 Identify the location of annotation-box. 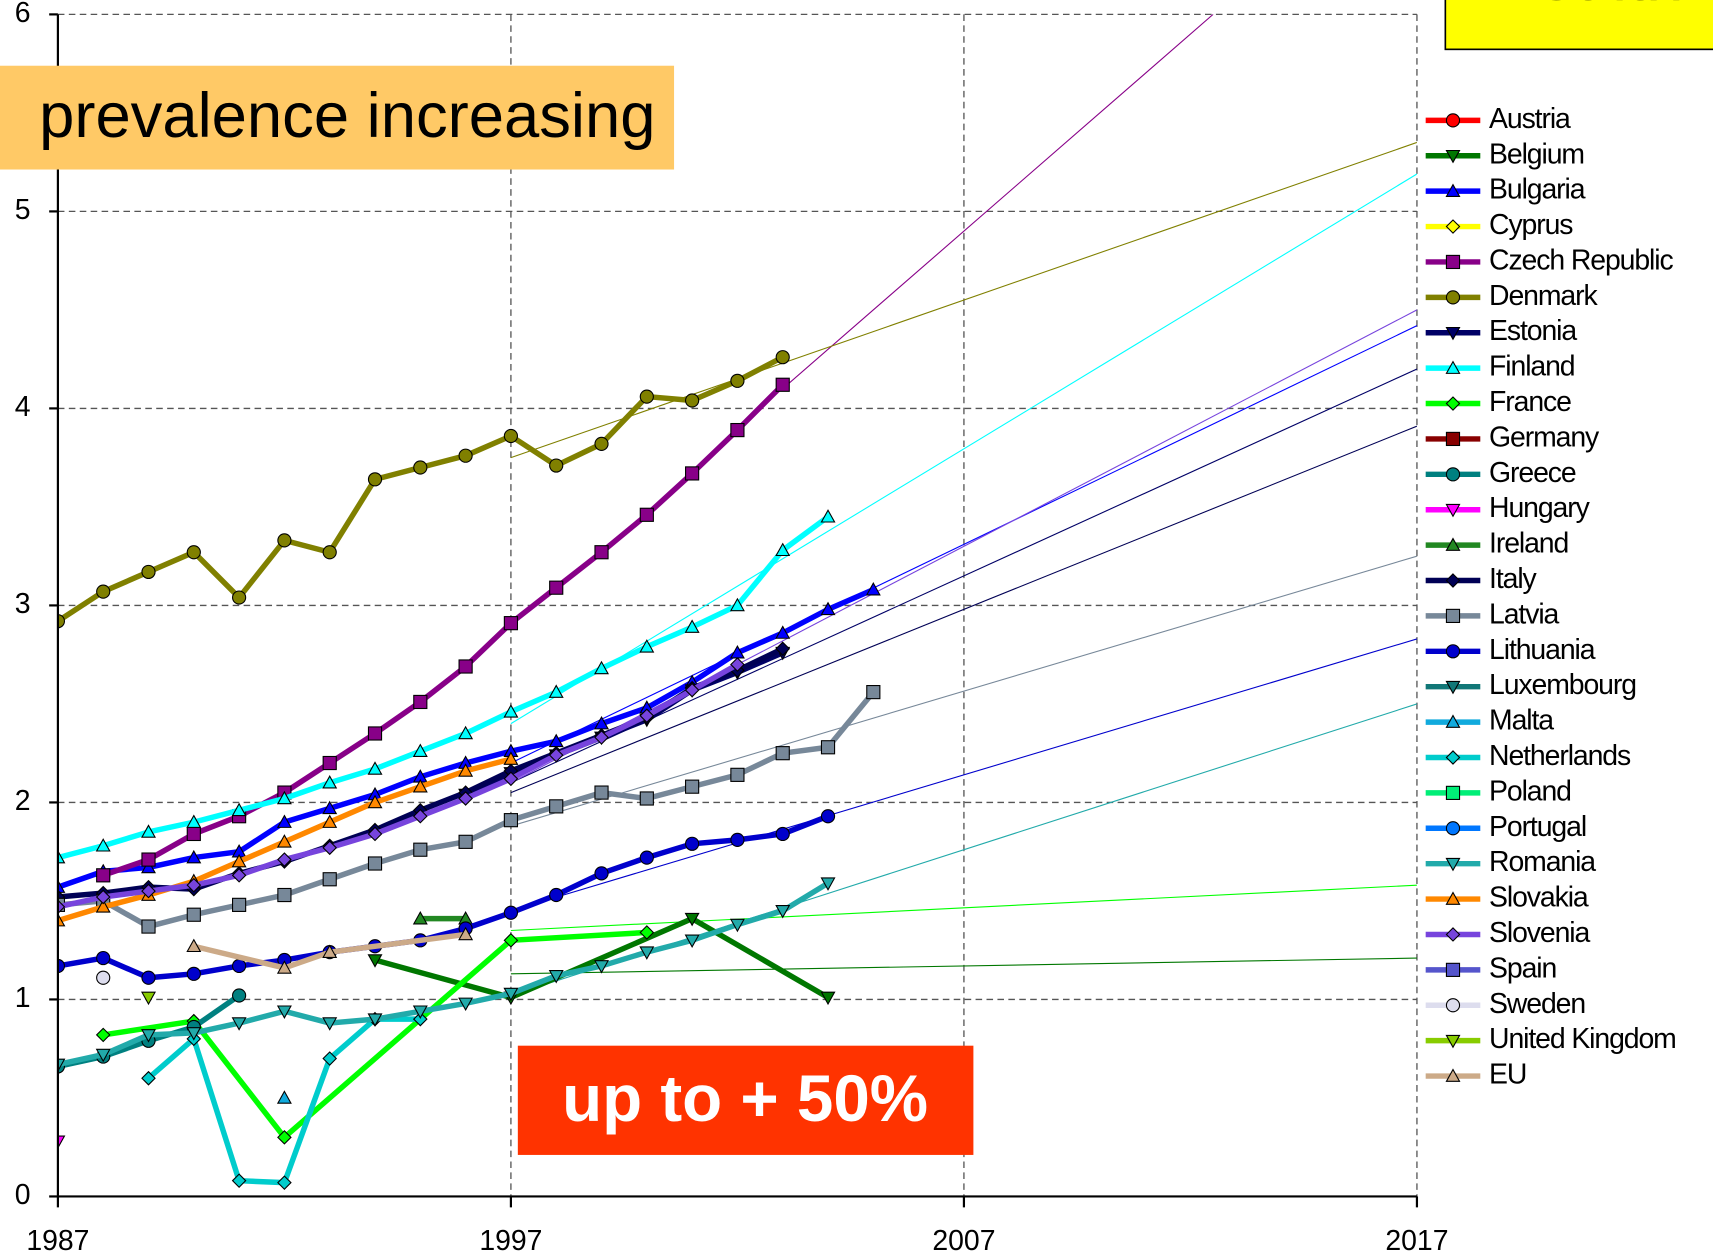
(337, 117).